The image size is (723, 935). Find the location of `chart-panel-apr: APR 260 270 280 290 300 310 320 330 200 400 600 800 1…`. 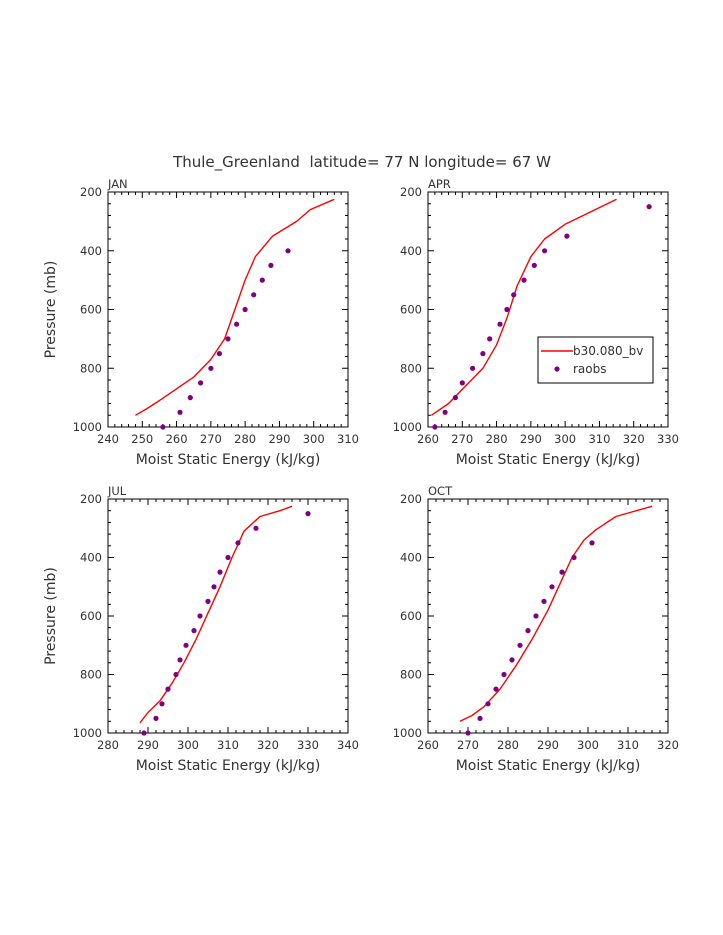

chart-panel-apr: APR 260 270 280 290 300 310 320 330 200 400 600 800 1… is located at coordinates (536, 322).